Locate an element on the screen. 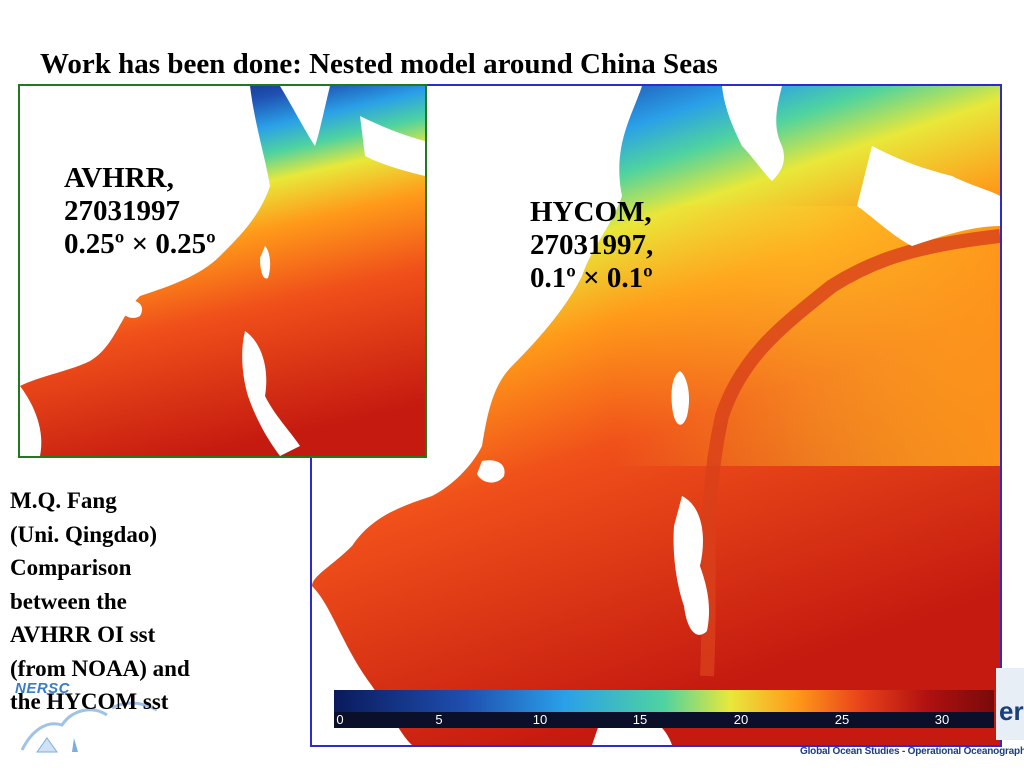 This screenshot has height=768, width=1024. nersc-logo-text: NERSC is located at coordinates (43, 688).